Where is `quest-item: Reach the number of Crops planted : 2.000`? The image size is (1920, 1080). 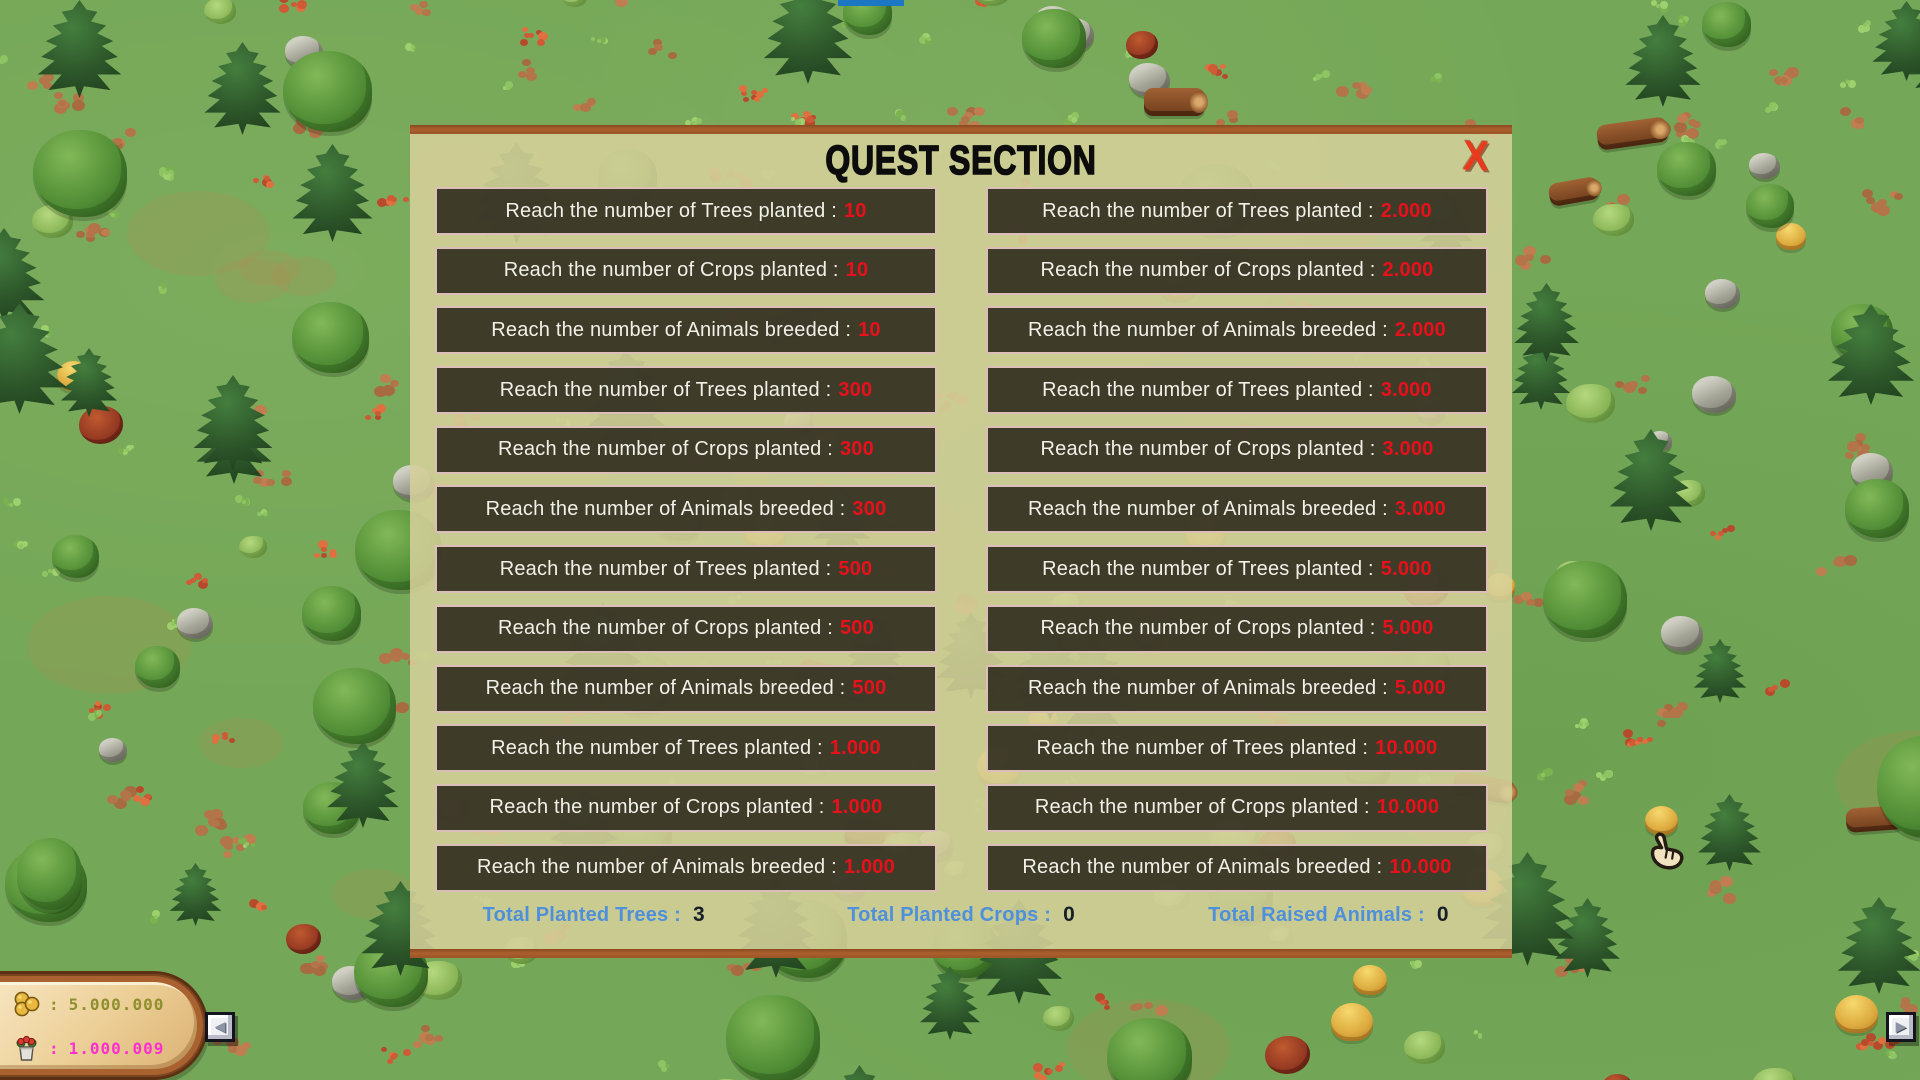
quest-item: Reach the number of Crops planted : 2.000 is located at coordinates (1237, 270).